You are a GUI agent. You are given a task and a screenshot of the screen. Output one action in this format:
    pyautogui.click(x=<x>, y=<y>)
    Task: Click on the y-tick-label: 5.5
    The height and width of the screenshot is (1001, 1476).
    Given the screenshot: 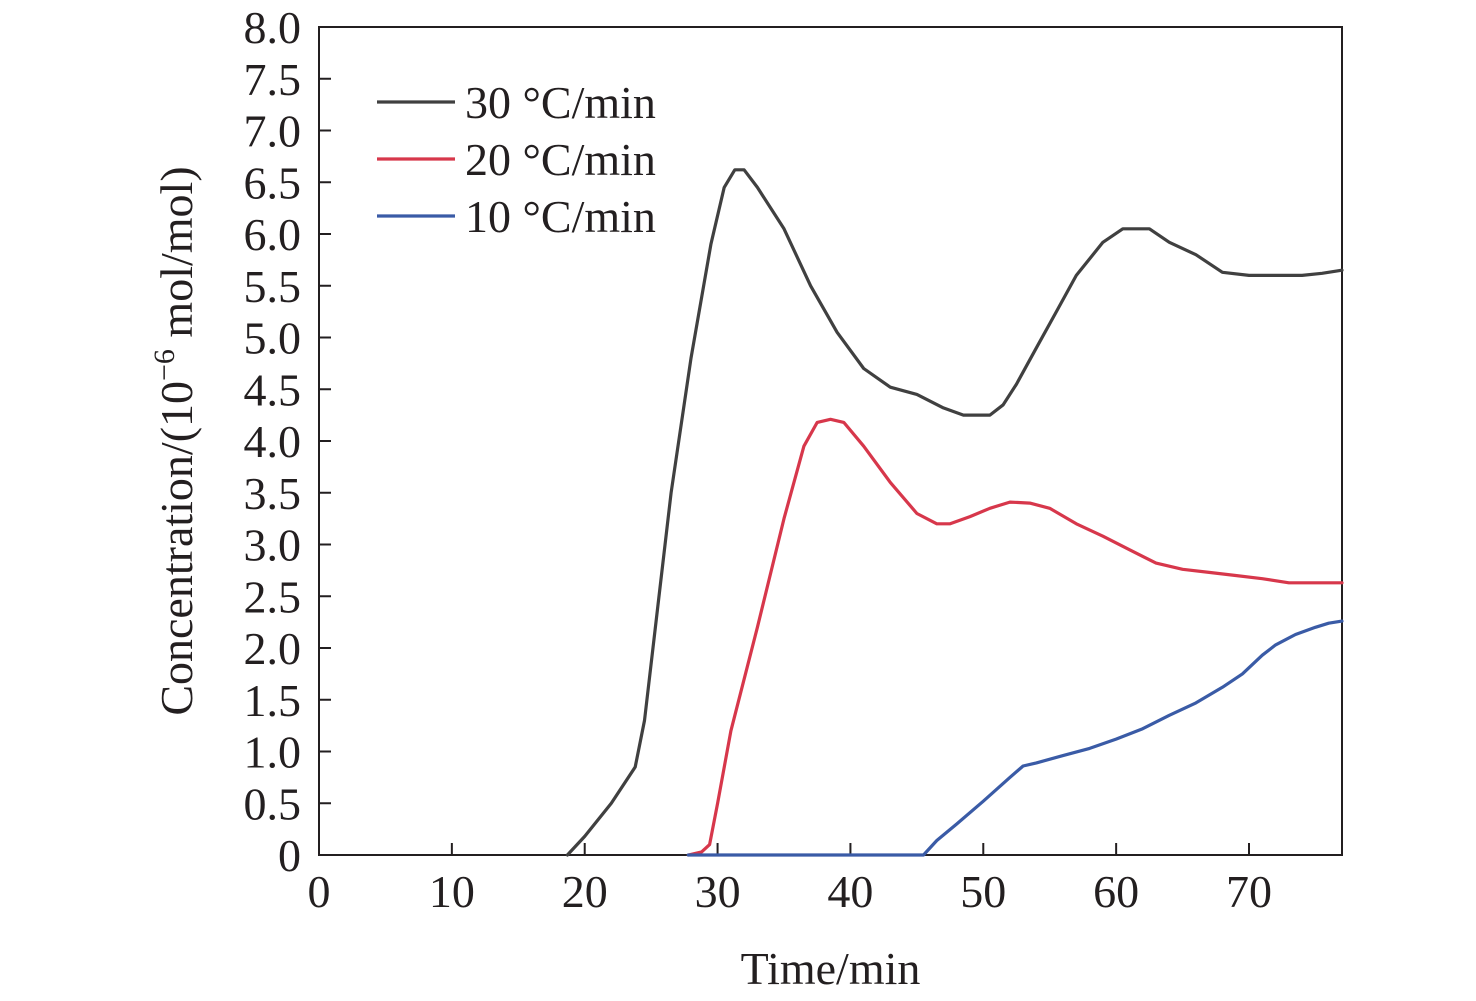 What is the action you would take?
    pyautogui.click(x=273, y=286)
    